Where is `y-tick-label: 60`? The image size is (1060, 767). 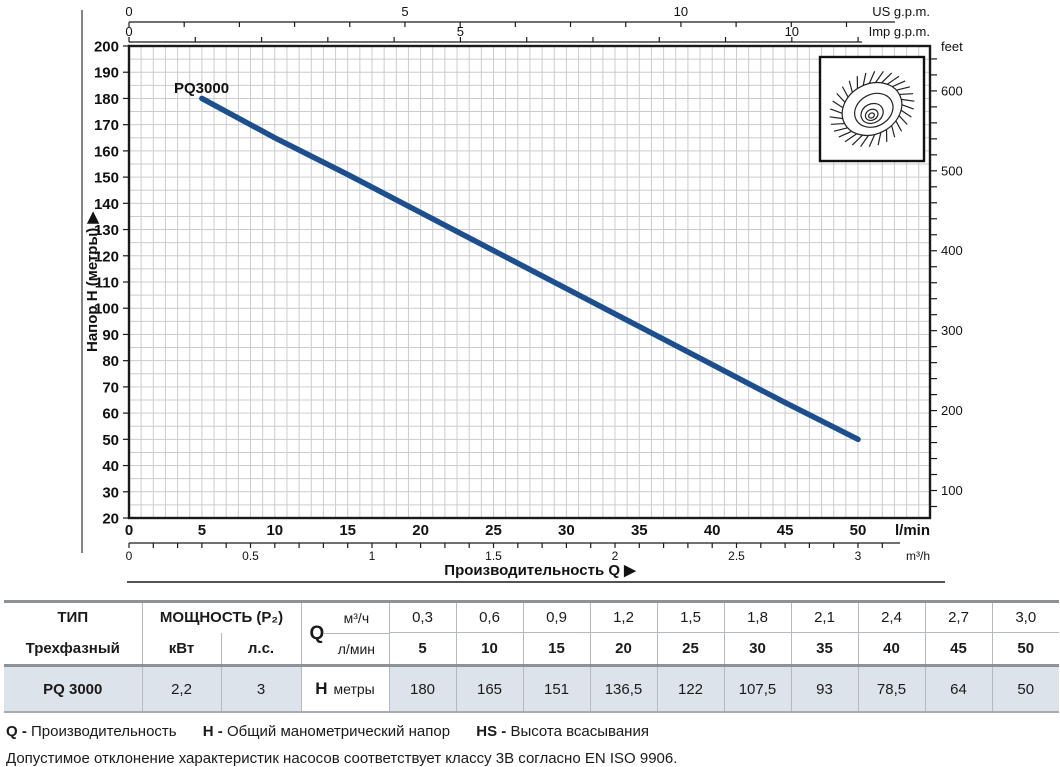
y-tick-label: 60 is located at coordinates (110, 414).